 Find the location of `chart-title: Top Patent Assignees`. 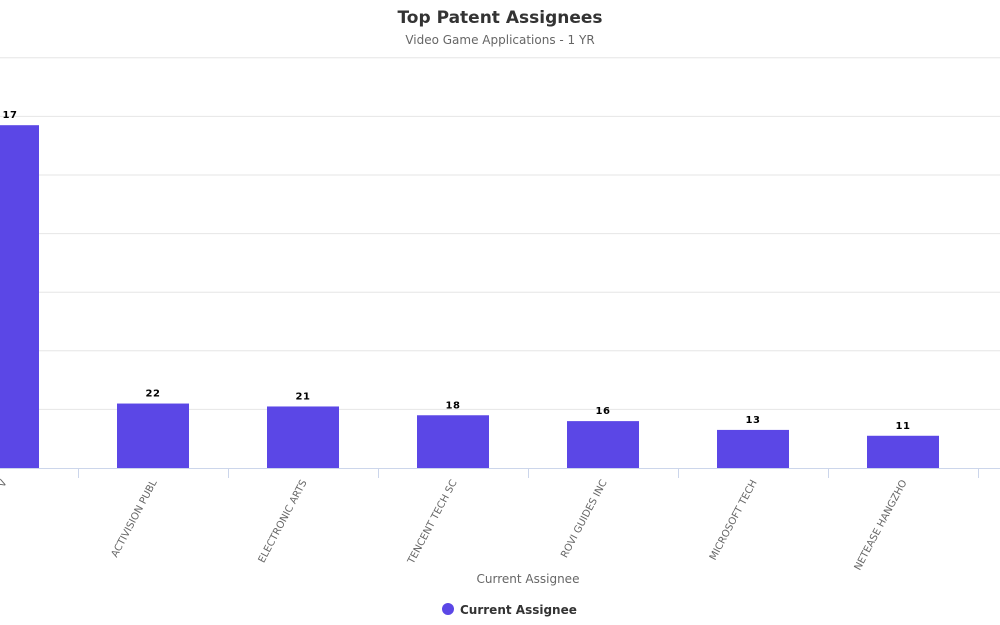

chart-title: Top Patent Assignees is located at coordinates (499, 18).